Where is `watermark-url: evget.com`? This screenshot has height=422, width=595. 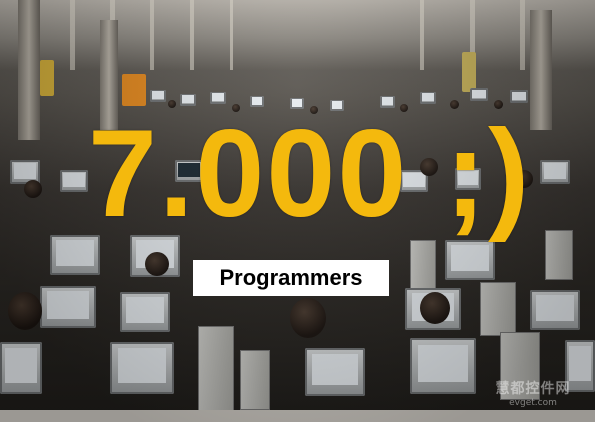
watermark-url: evget.com is located at coordinates (533, 403).